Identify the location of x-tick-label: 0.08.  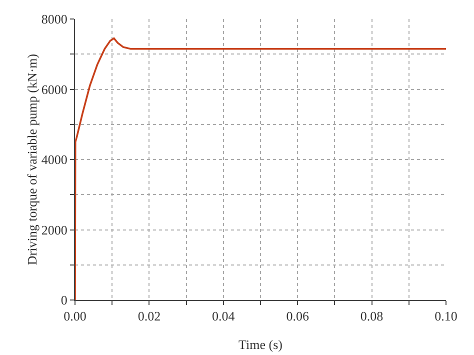
(372, 316).